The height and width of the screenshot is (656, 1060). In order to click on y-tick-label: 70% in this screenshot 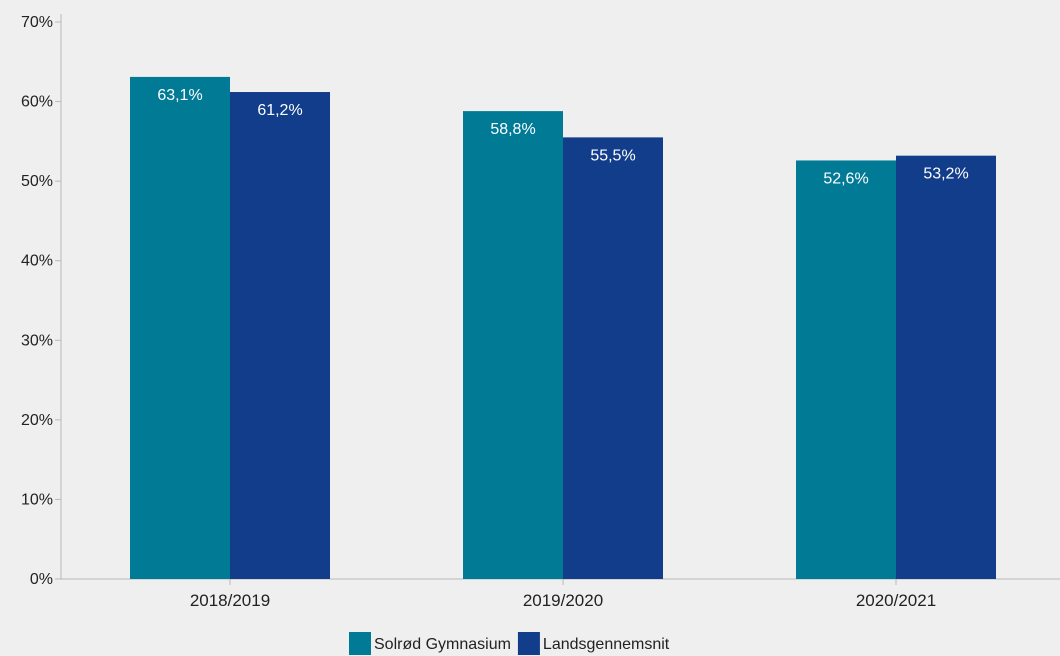, I will do `click(37, 22)`.